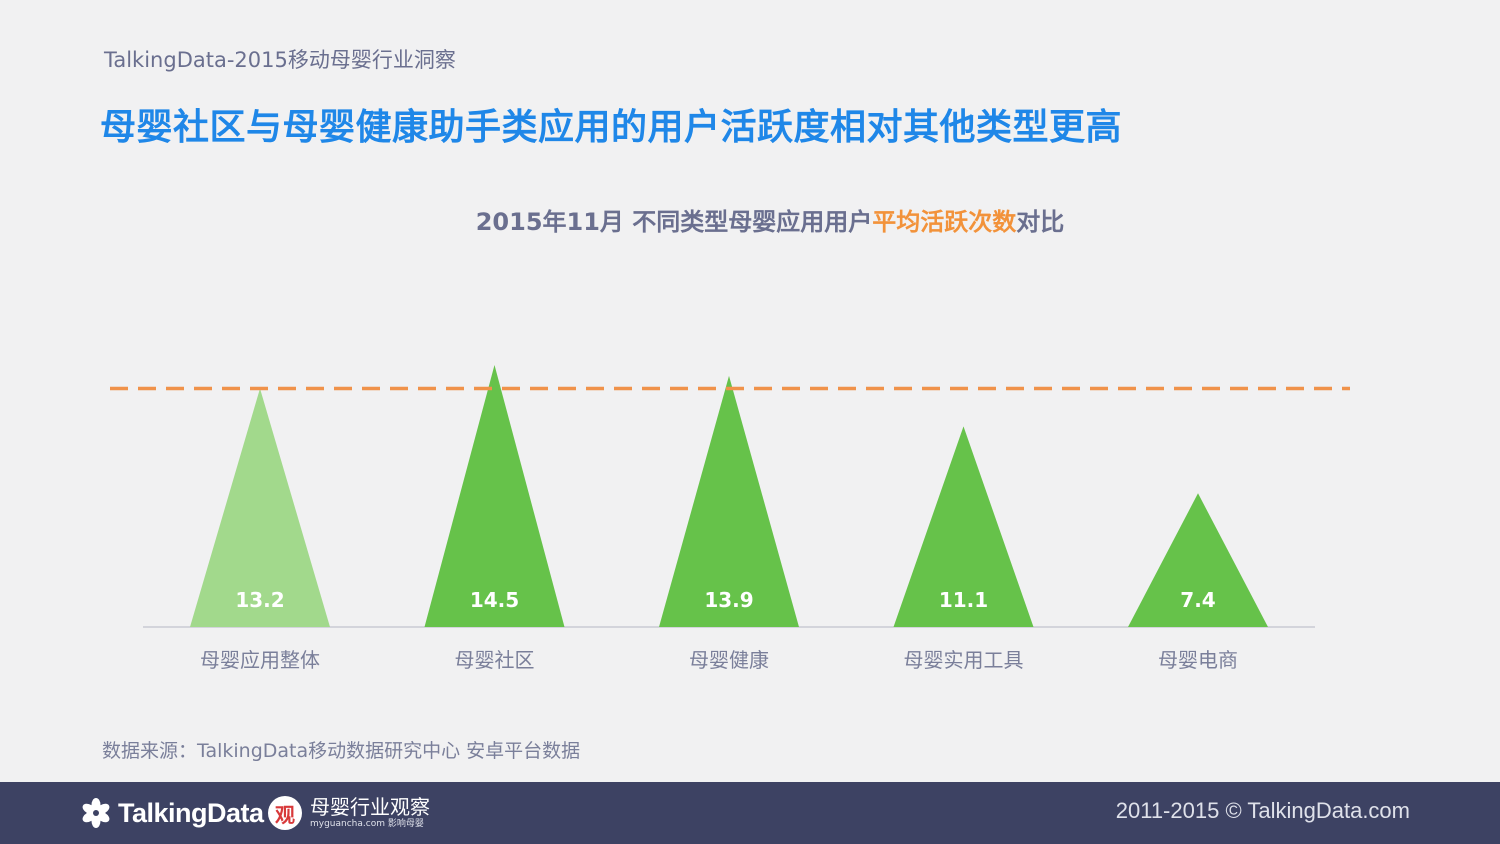  I want to click on page-headline: 母婴社区与母婴健康助手类应用的用户活跃度相对其他类型更高, so click(611, 127).